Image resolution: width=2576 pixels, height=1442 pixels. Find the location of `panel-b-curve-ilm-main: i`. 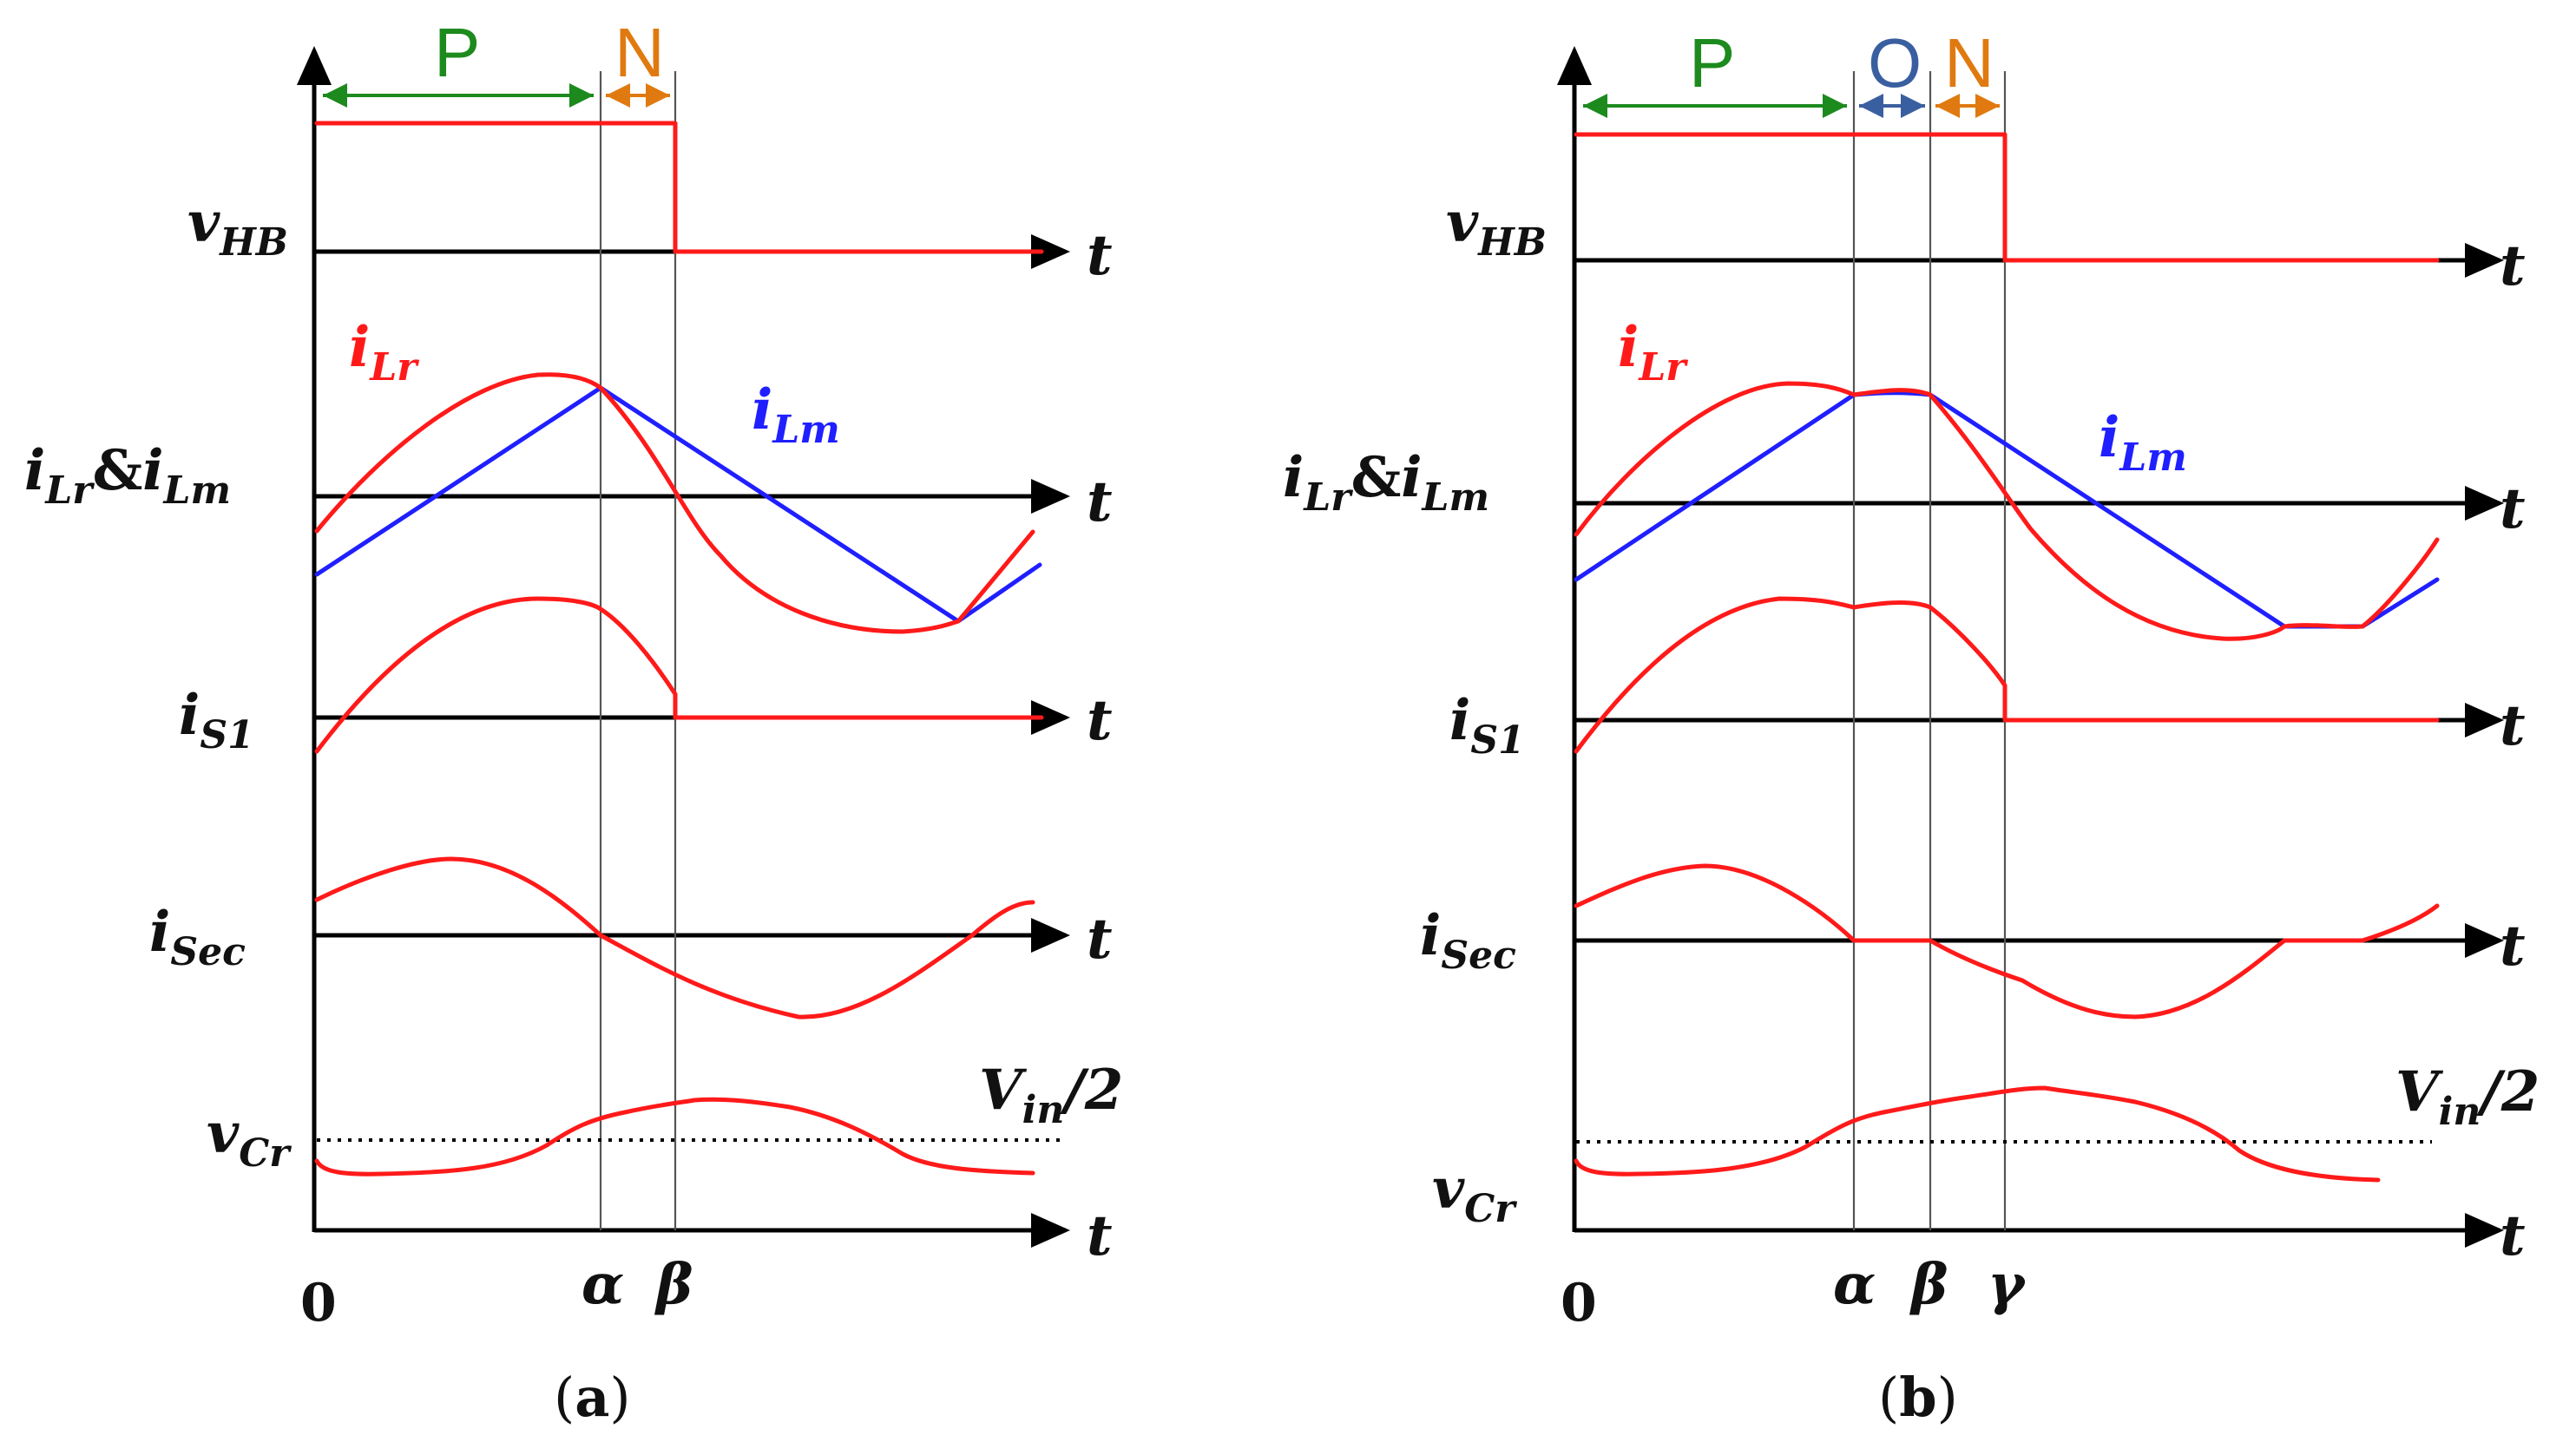

panel-b-curve-ilm-main: i is located at coordinates (2109, 437).